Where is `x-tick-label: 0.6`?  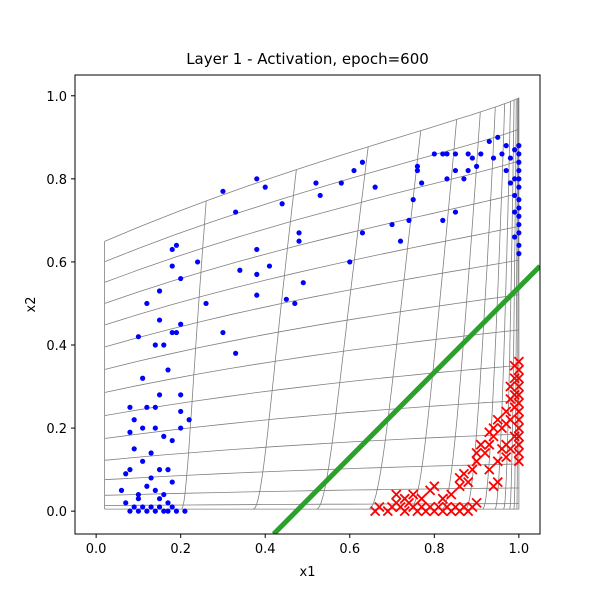 x-tick-label: 0.6 is located at coordinates (349, 549).